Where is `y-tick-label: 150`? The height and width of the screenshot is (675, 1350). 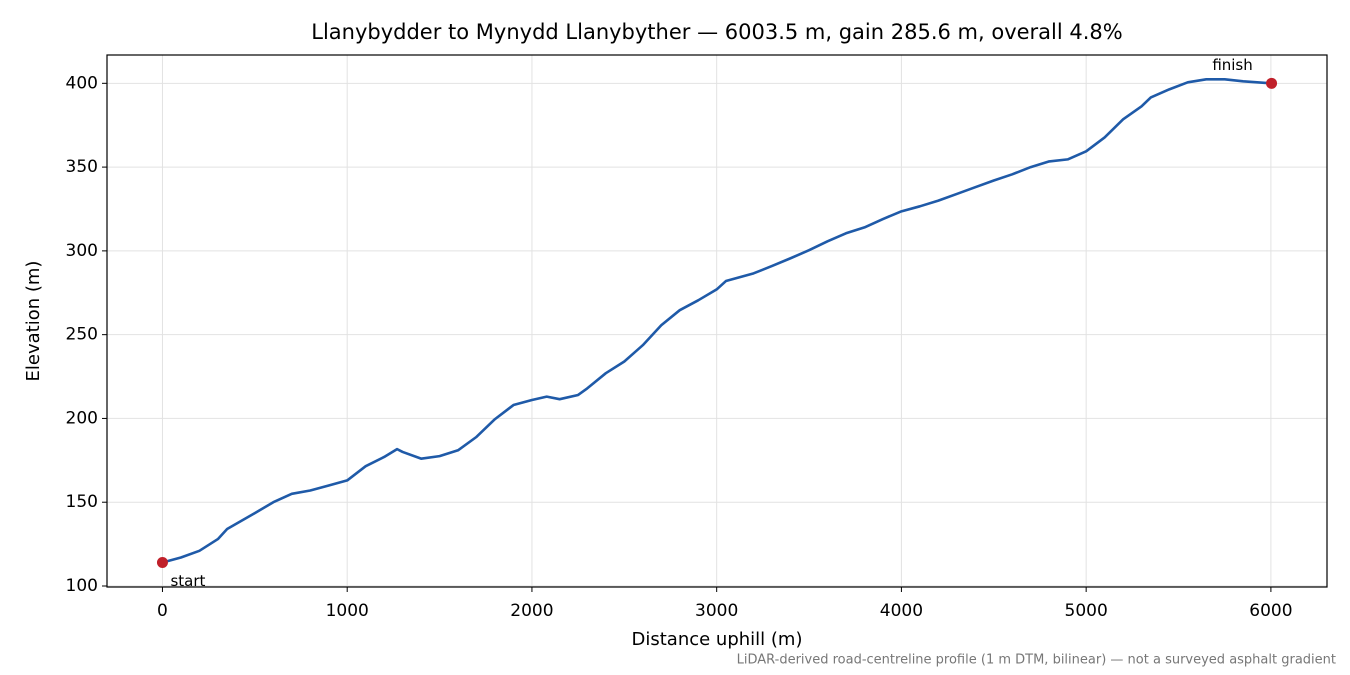
y-tick-label: 150 is located at coordinates (82, 502).